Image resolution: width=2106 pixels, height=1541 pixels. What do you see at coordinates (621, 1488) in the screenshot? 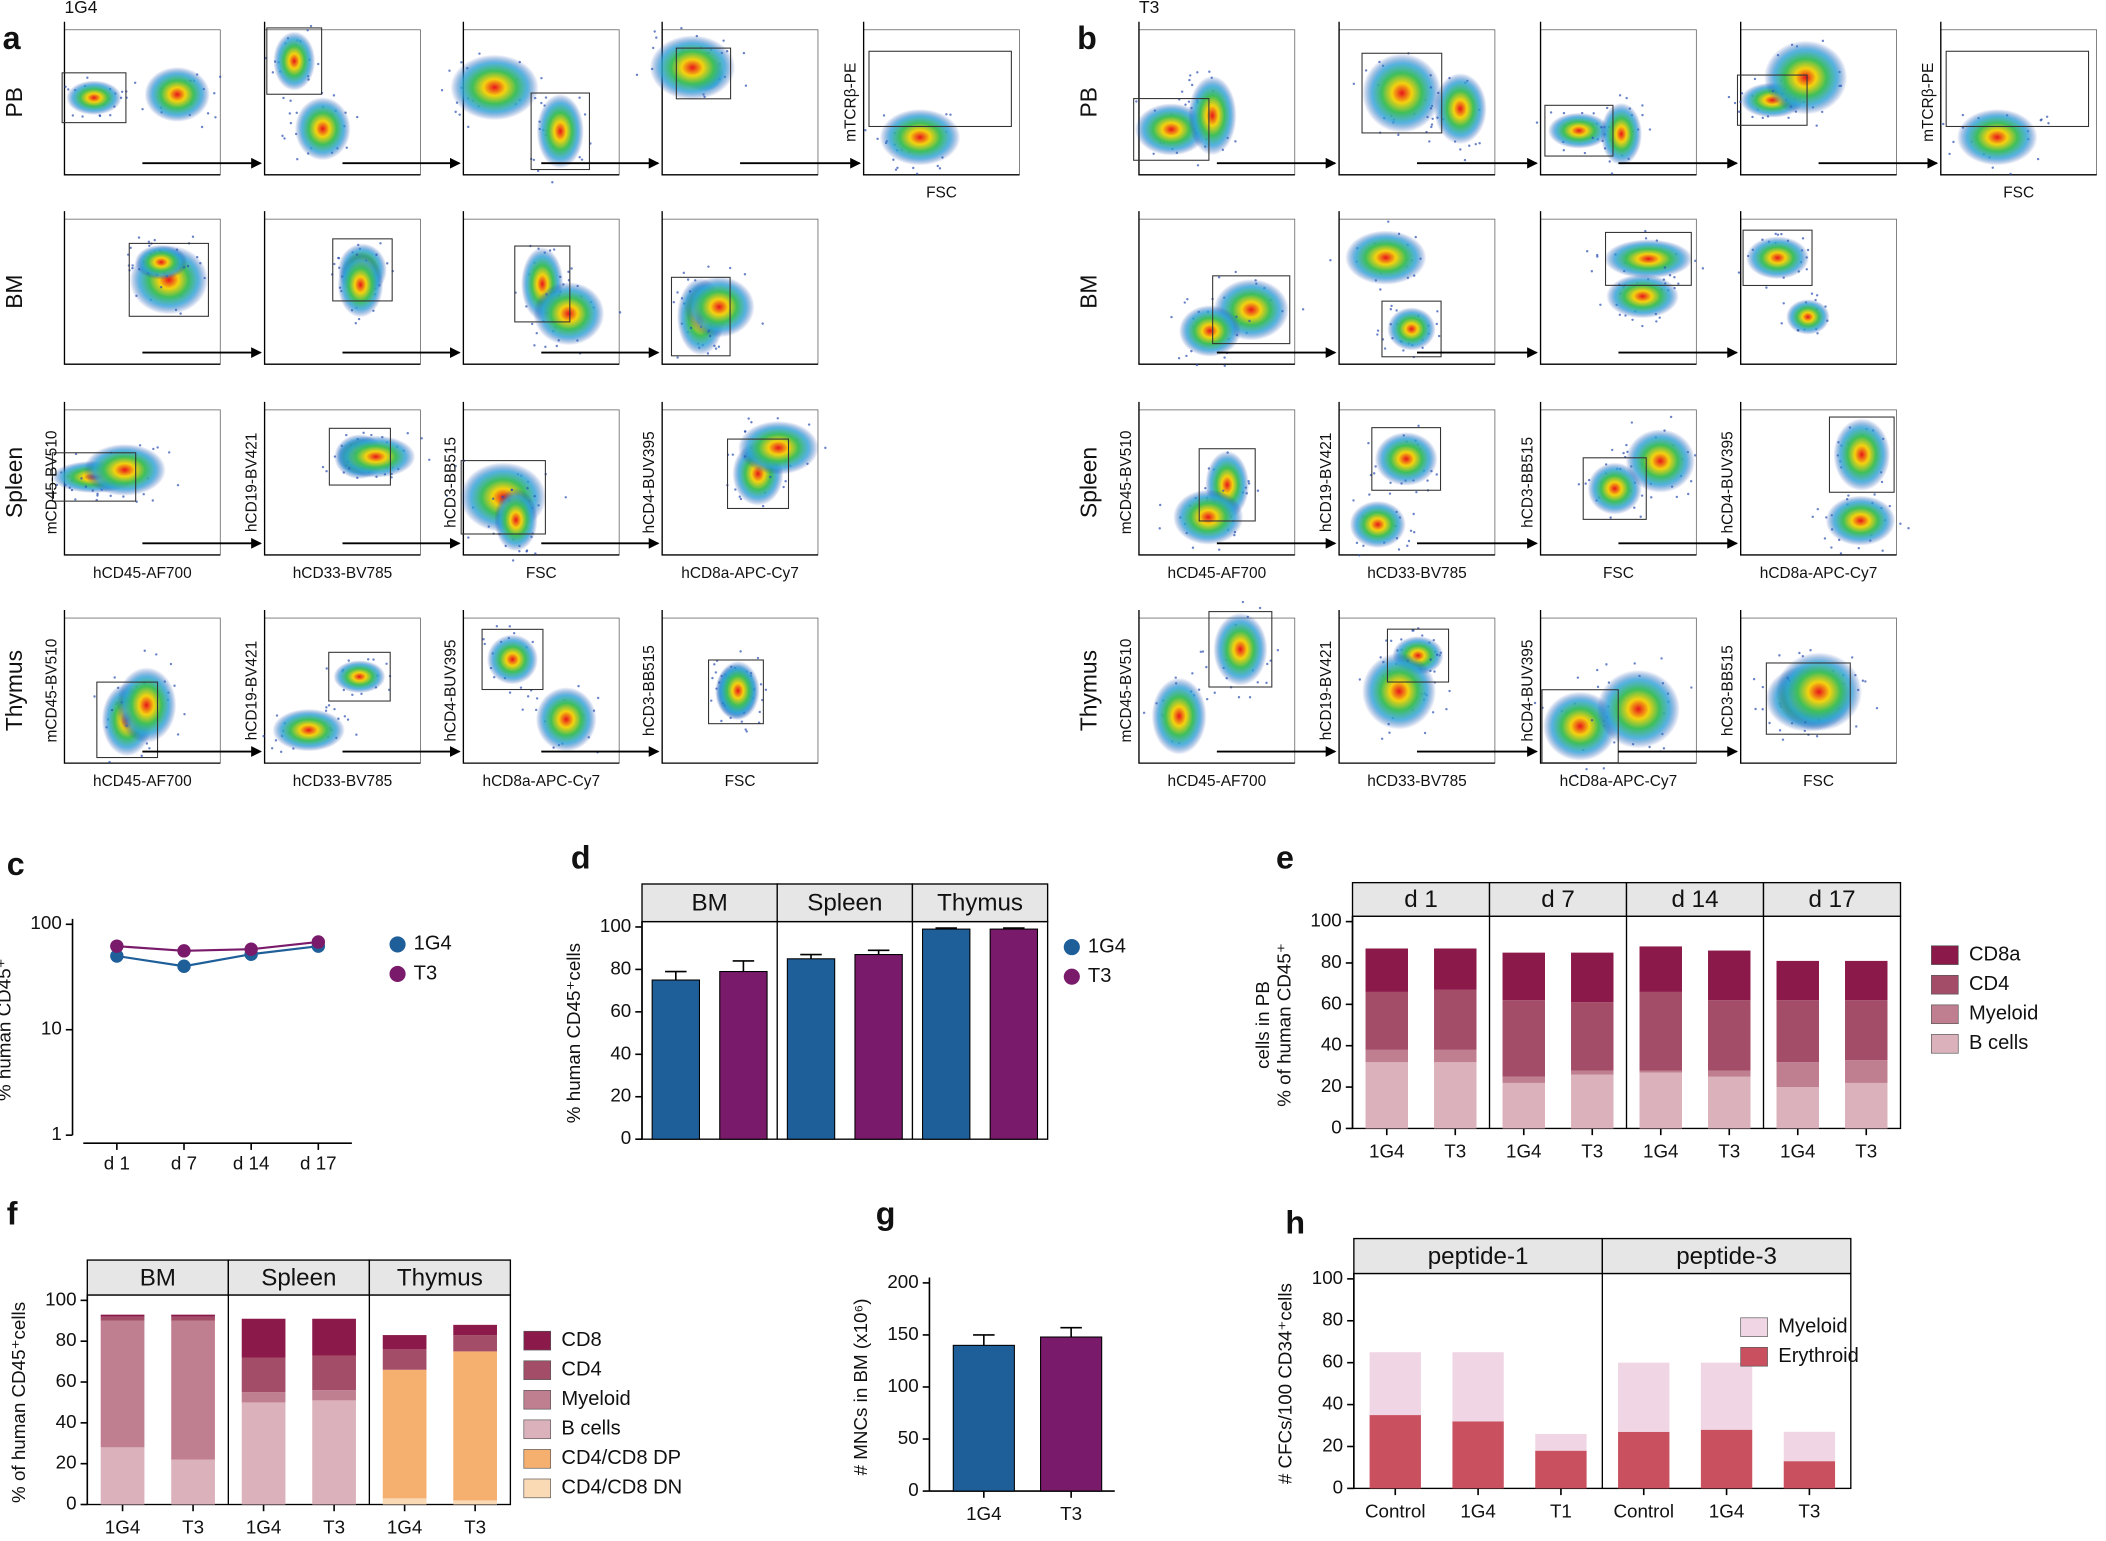
I see `legend-label: CD4/CD8 DN` at bounding box center [621, 1488].